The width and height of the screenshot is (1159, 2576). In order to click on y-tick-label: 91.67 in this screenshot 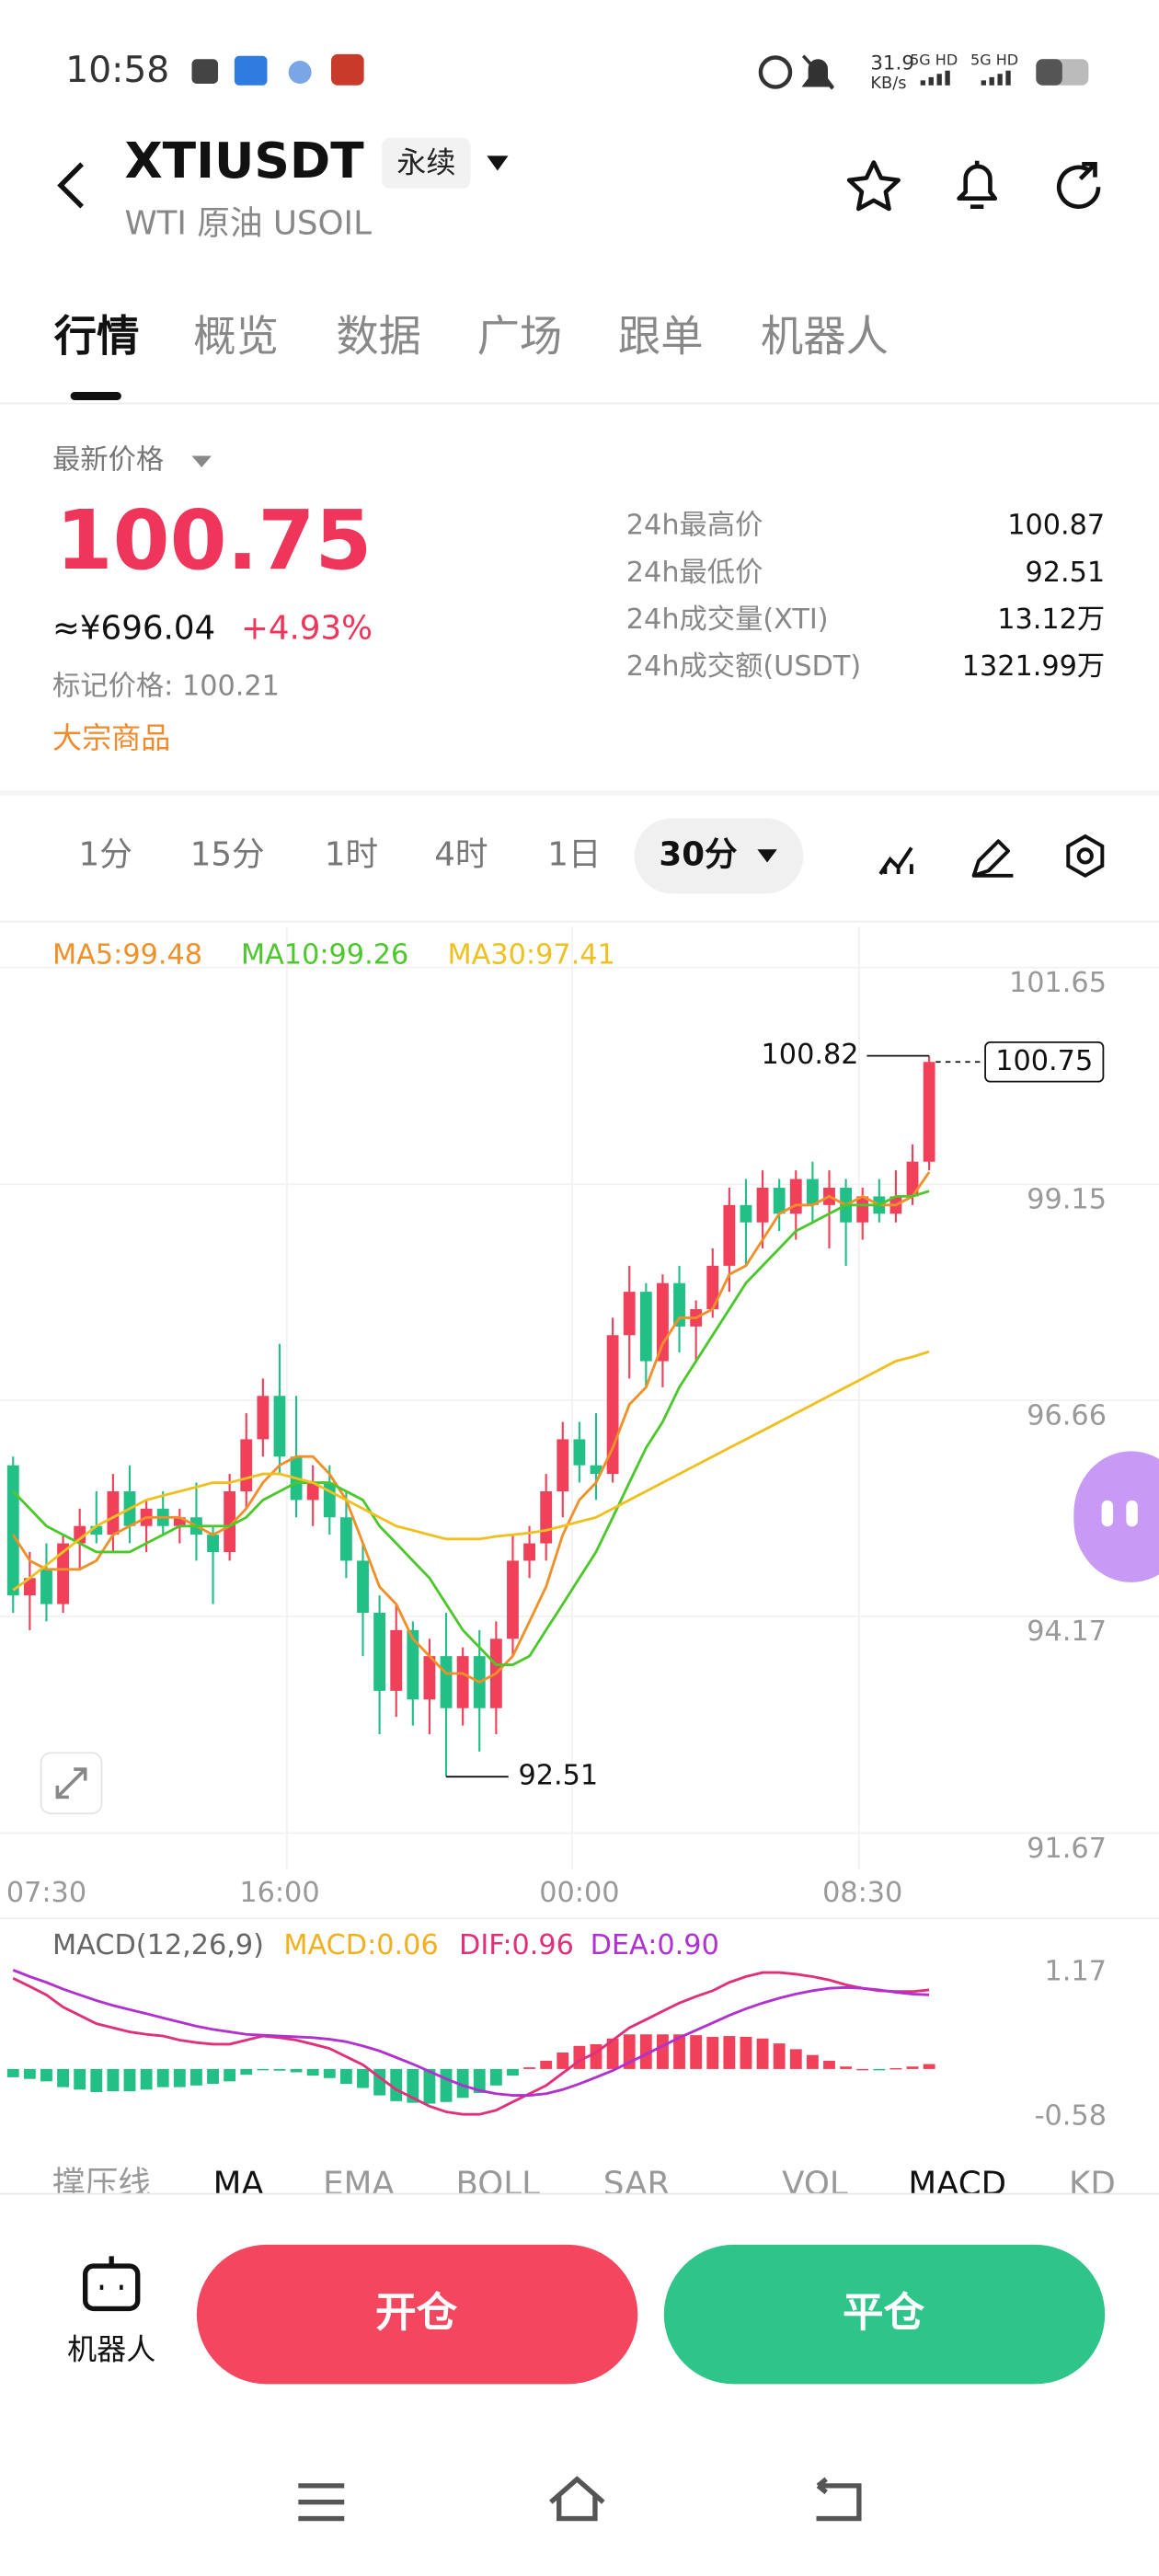, I will do `click(1067, 1849)`.